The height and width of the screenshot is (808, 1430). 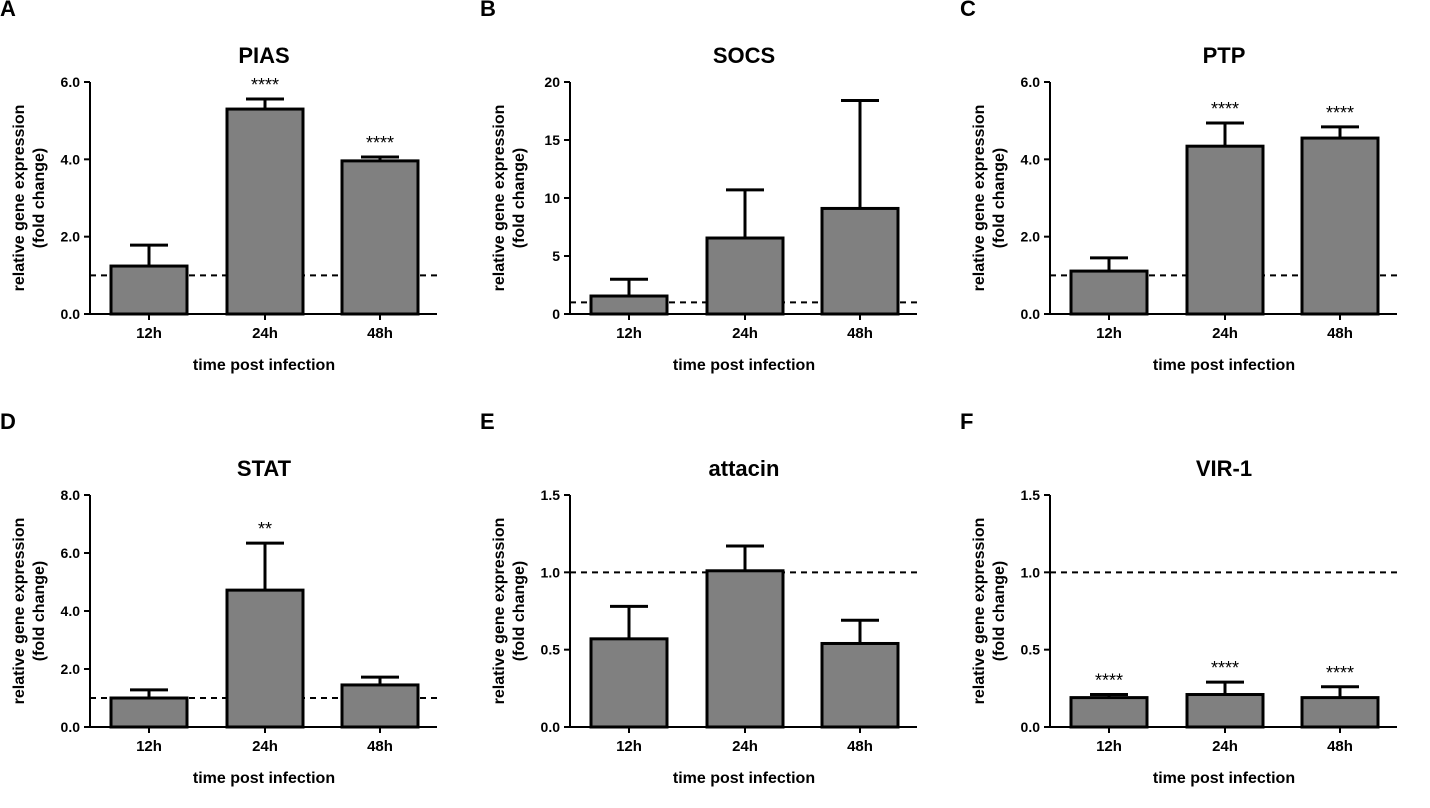 I want to click on y-tick-label: 0, so click(x=556, y=314).